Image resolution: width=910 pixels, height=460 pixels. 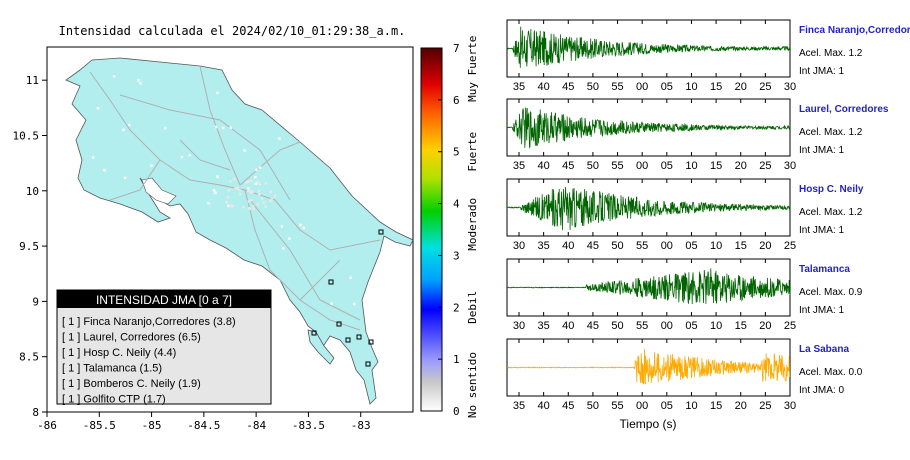 I want to click on colorbar-tick-label: 2, so click(x=456, y=307).